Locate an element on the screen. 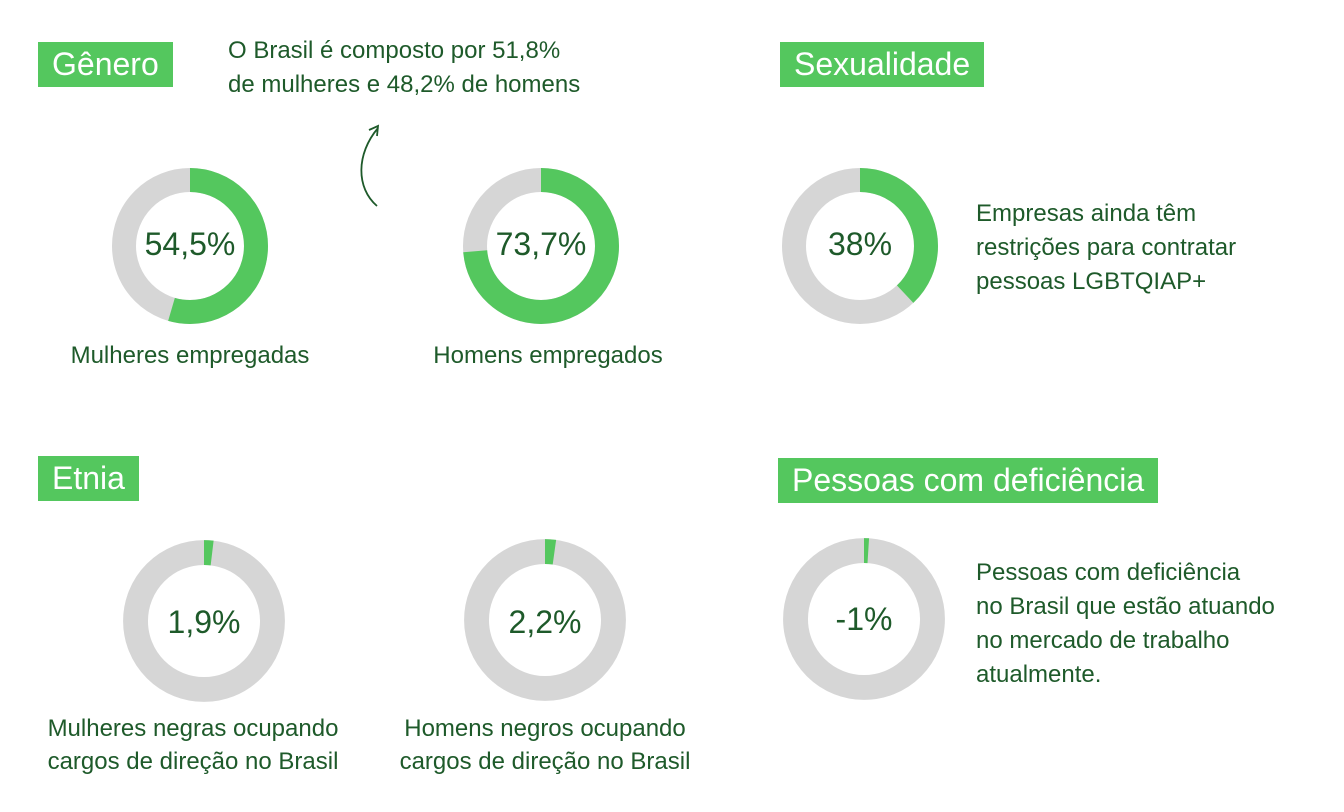 This screenshot has width=1344, height=812. donut-chart-homens-negros is located at coordinates (545, 620).